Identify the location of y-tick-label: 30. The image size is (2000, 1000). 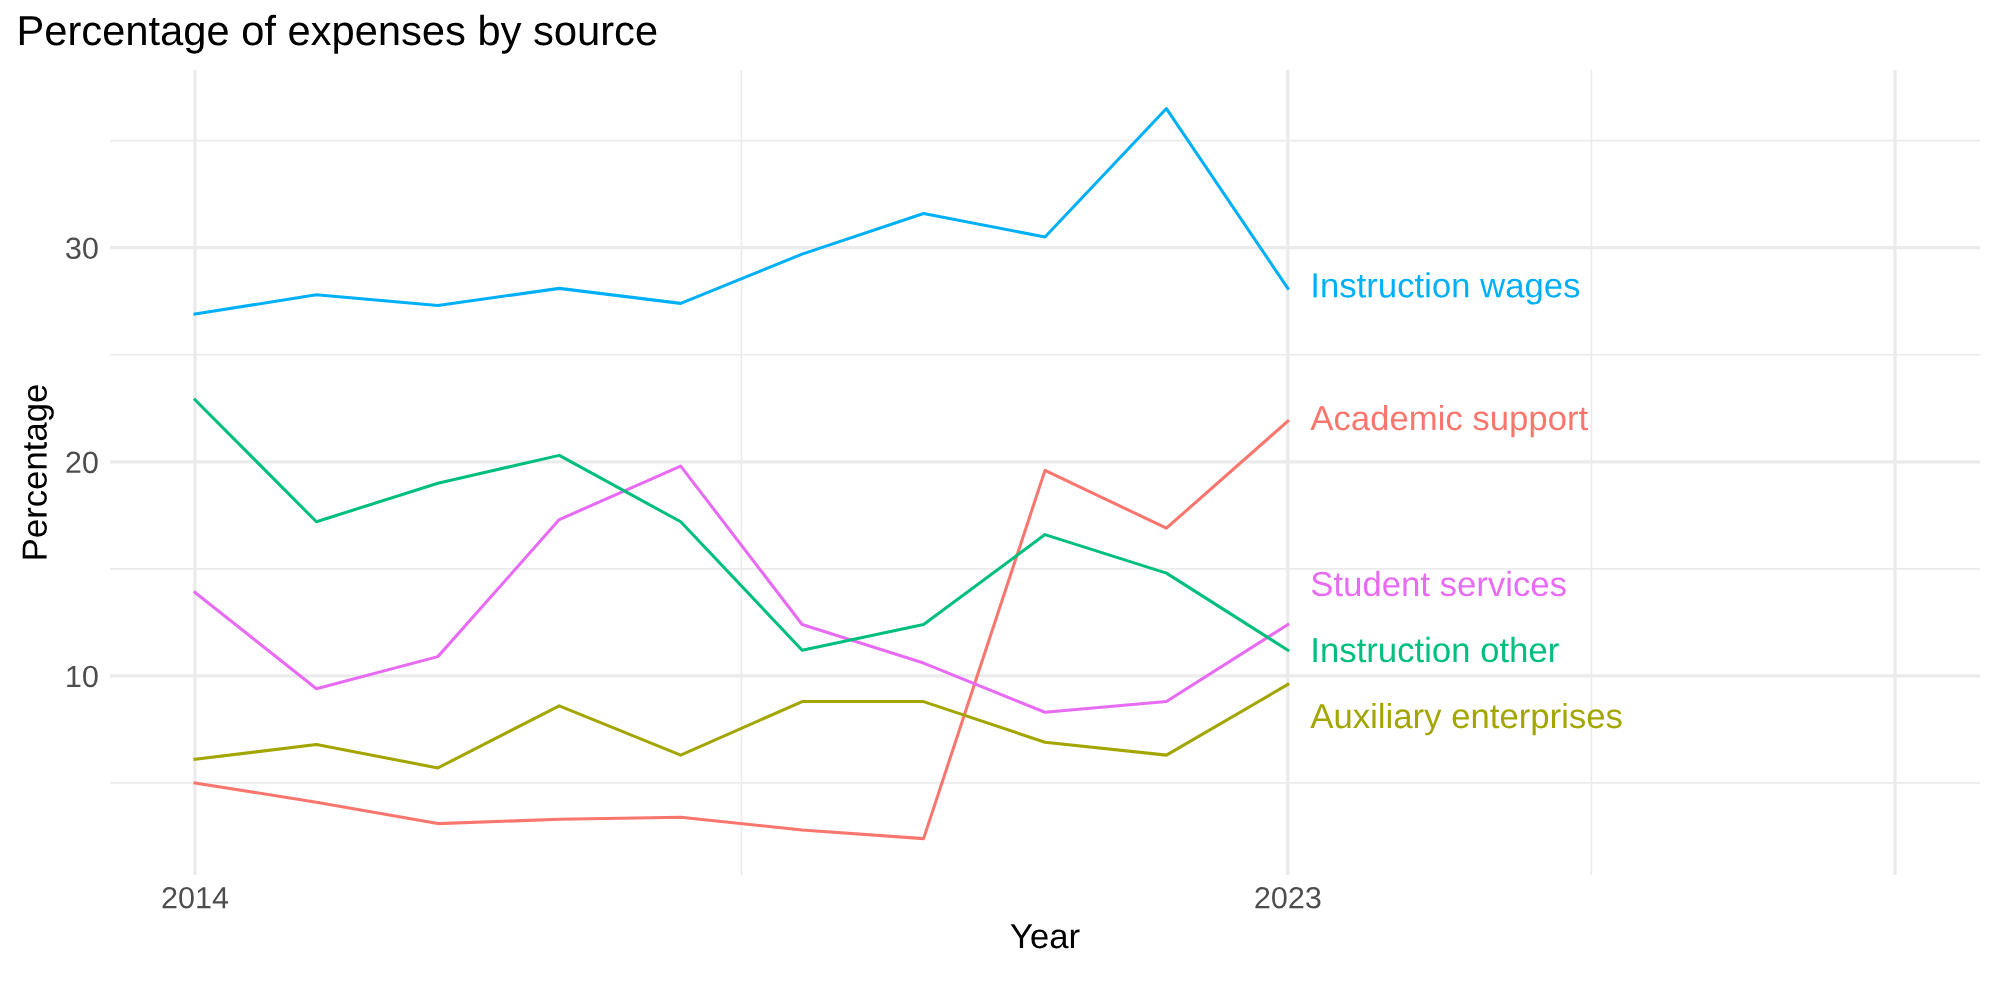
(82, 248).